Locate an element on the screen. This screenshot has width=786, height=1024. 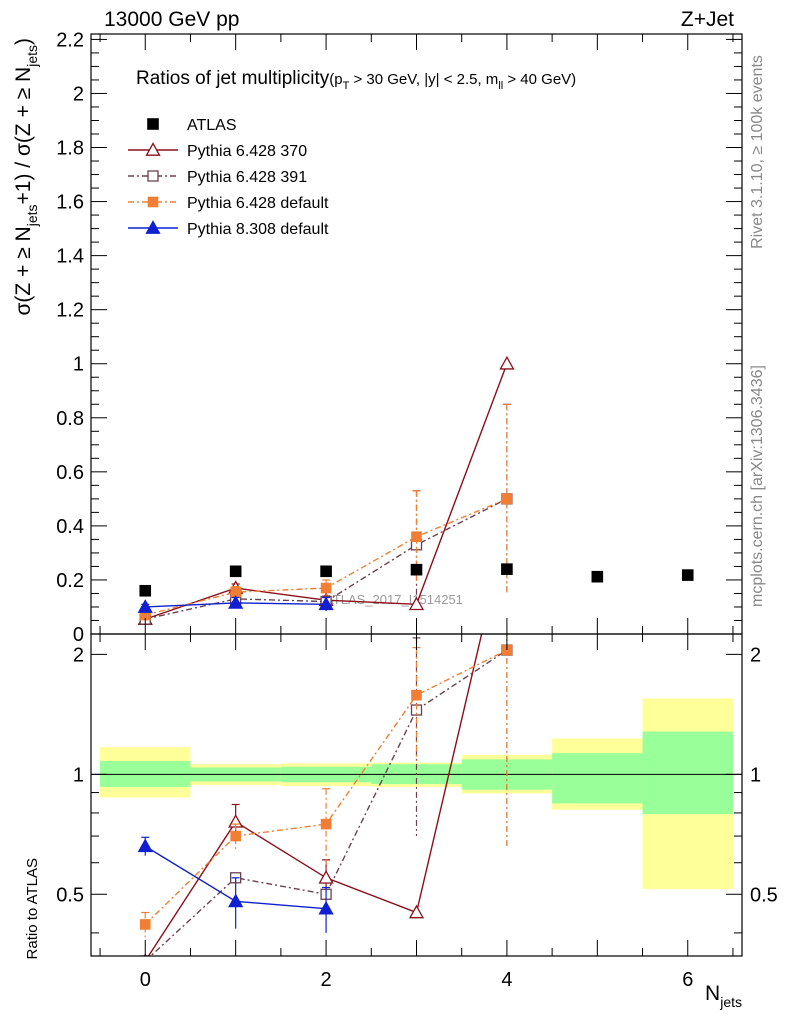
ratio-y-tick-label: 1 is located at coordinates (78, 775).